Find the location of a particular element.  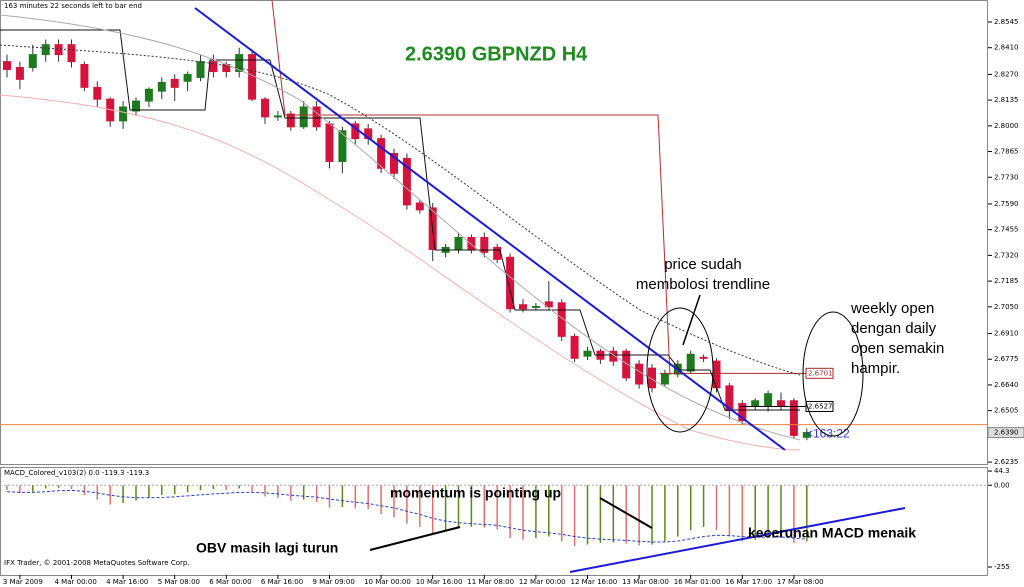

y-tick-label: 2.6505 is located at coordinates (1006, 411).